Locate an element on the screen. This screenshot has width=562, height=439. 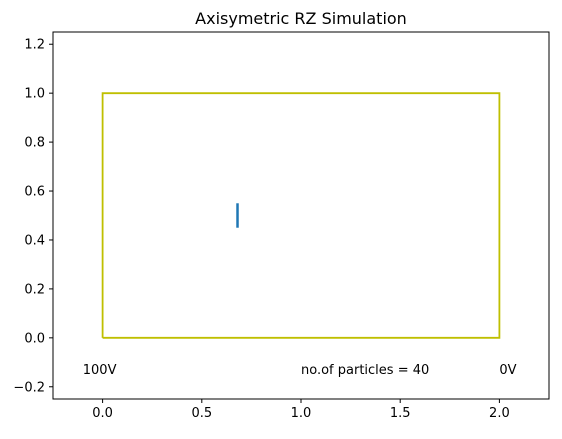
y-tick-label: 1.0 is located at coordinates (34, 94).